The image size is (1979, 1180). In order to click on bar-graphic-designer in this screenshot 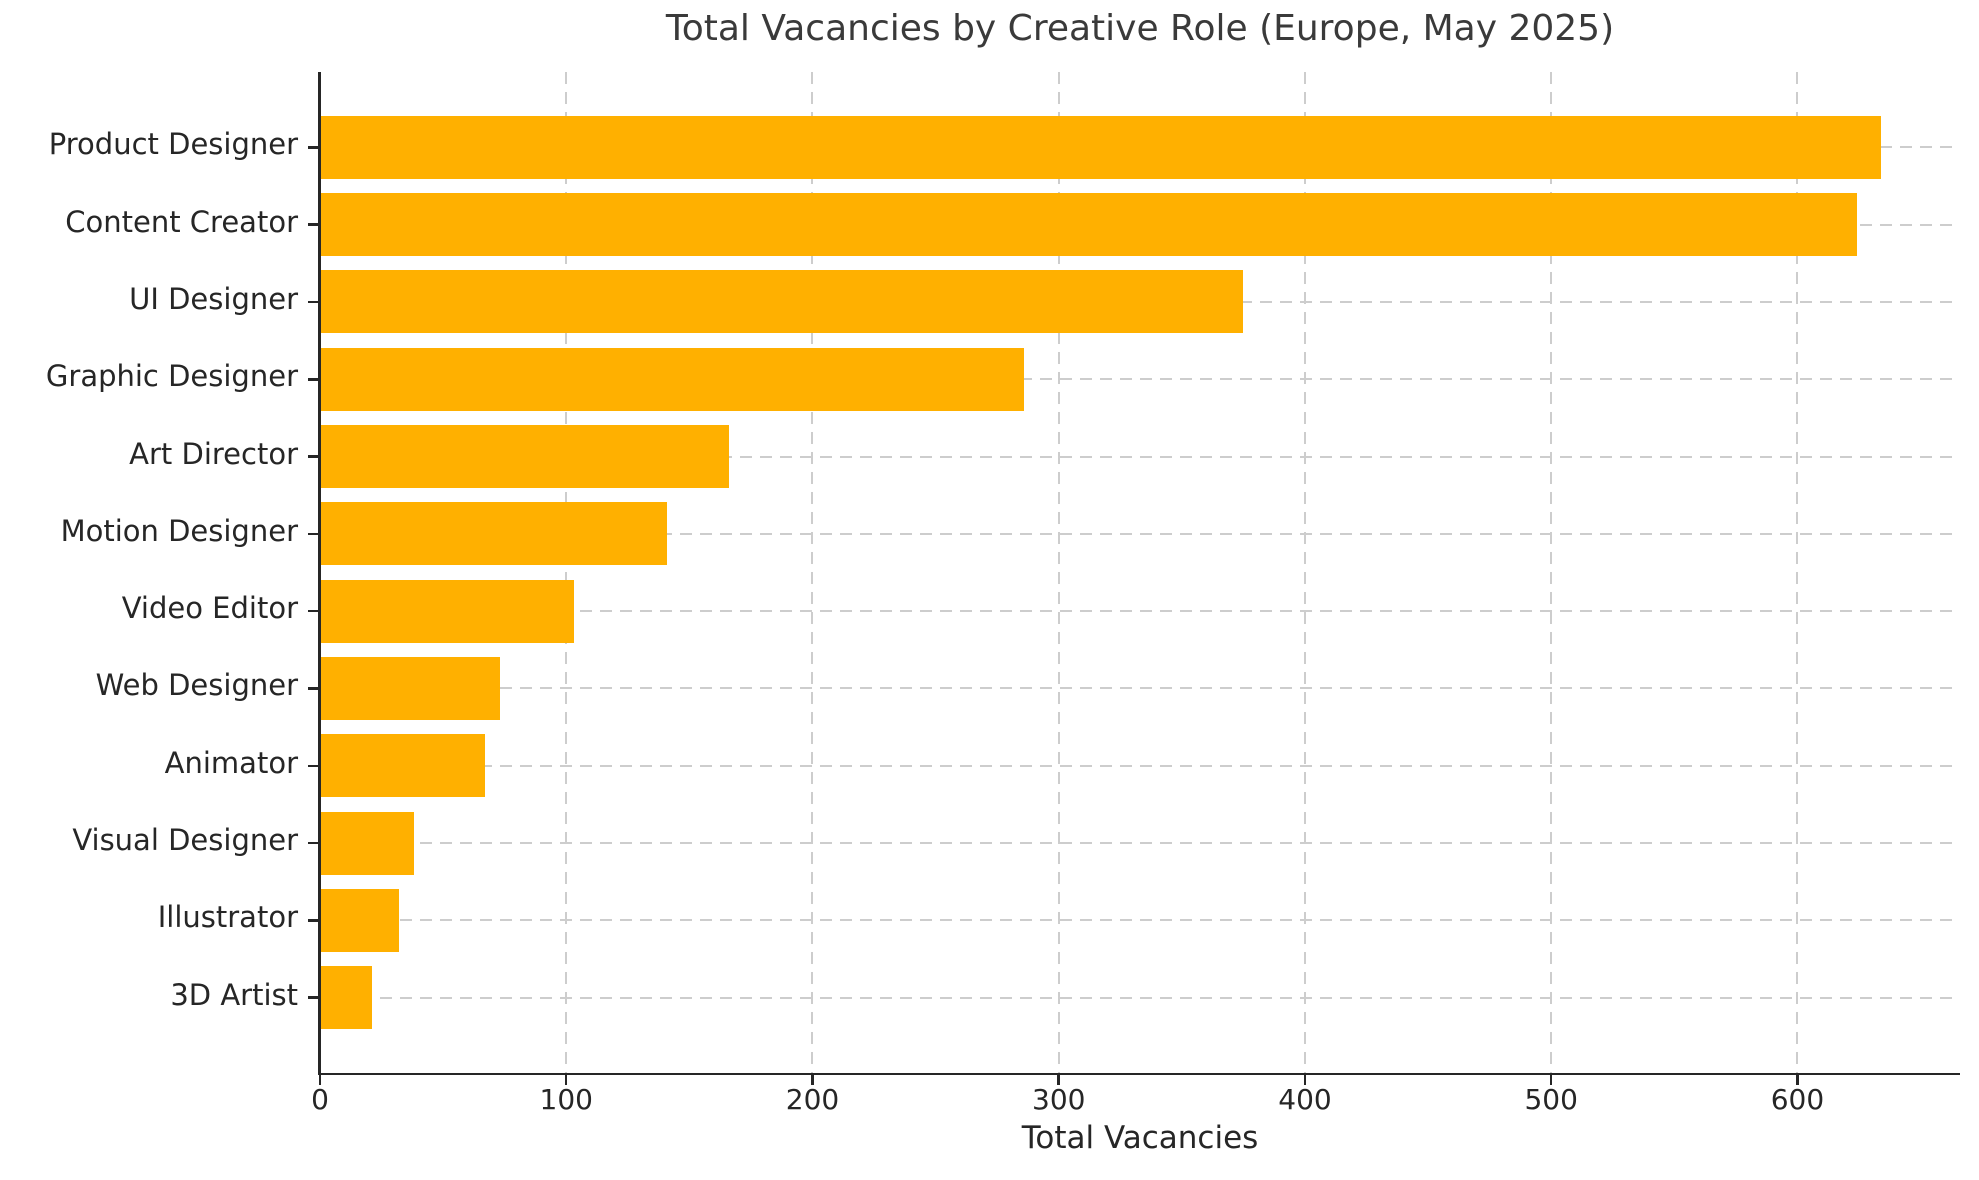, I will do `click(672, 379)`.